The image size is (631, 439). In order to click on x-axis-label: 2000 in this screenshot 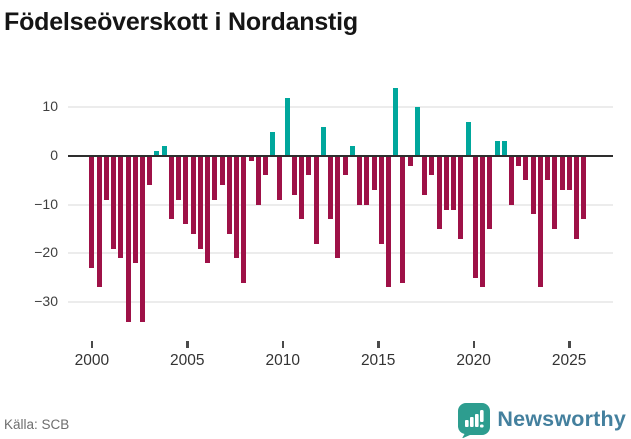, I will do `click(92, 360)`.